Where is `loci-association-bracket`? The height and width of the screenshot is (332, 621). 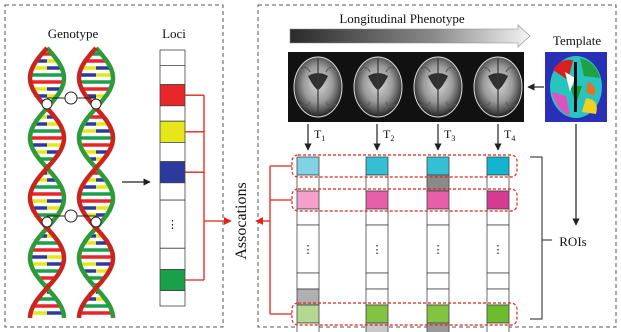
loci-association-bracket is located at coordinates (208, 187).